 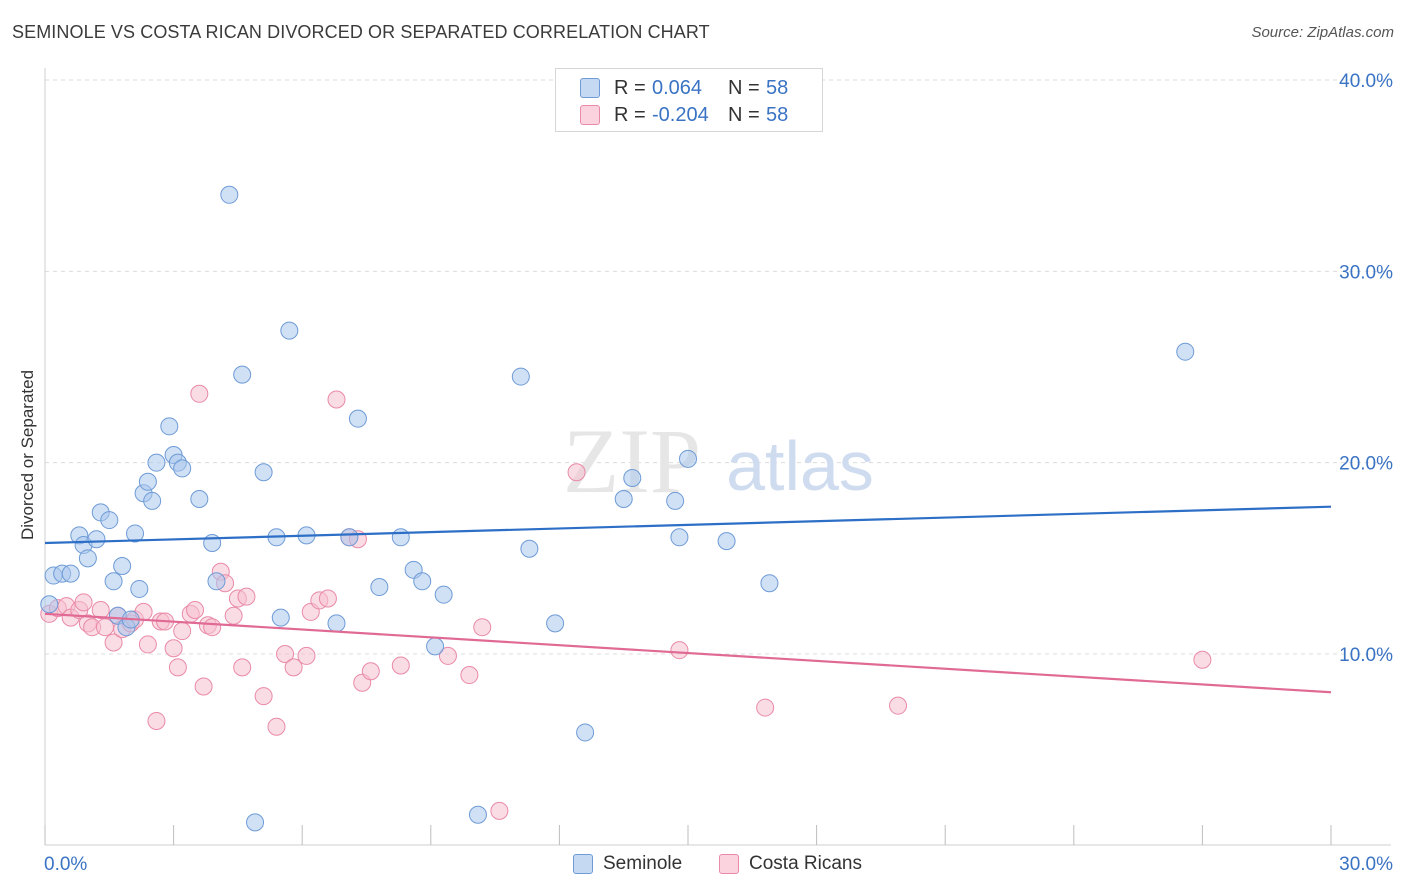 What do you see at coordinates (1322, 32) in the screenshot?
I see `source-label: Source: ZipAtlas.com` at bounding box center [1322, 32].